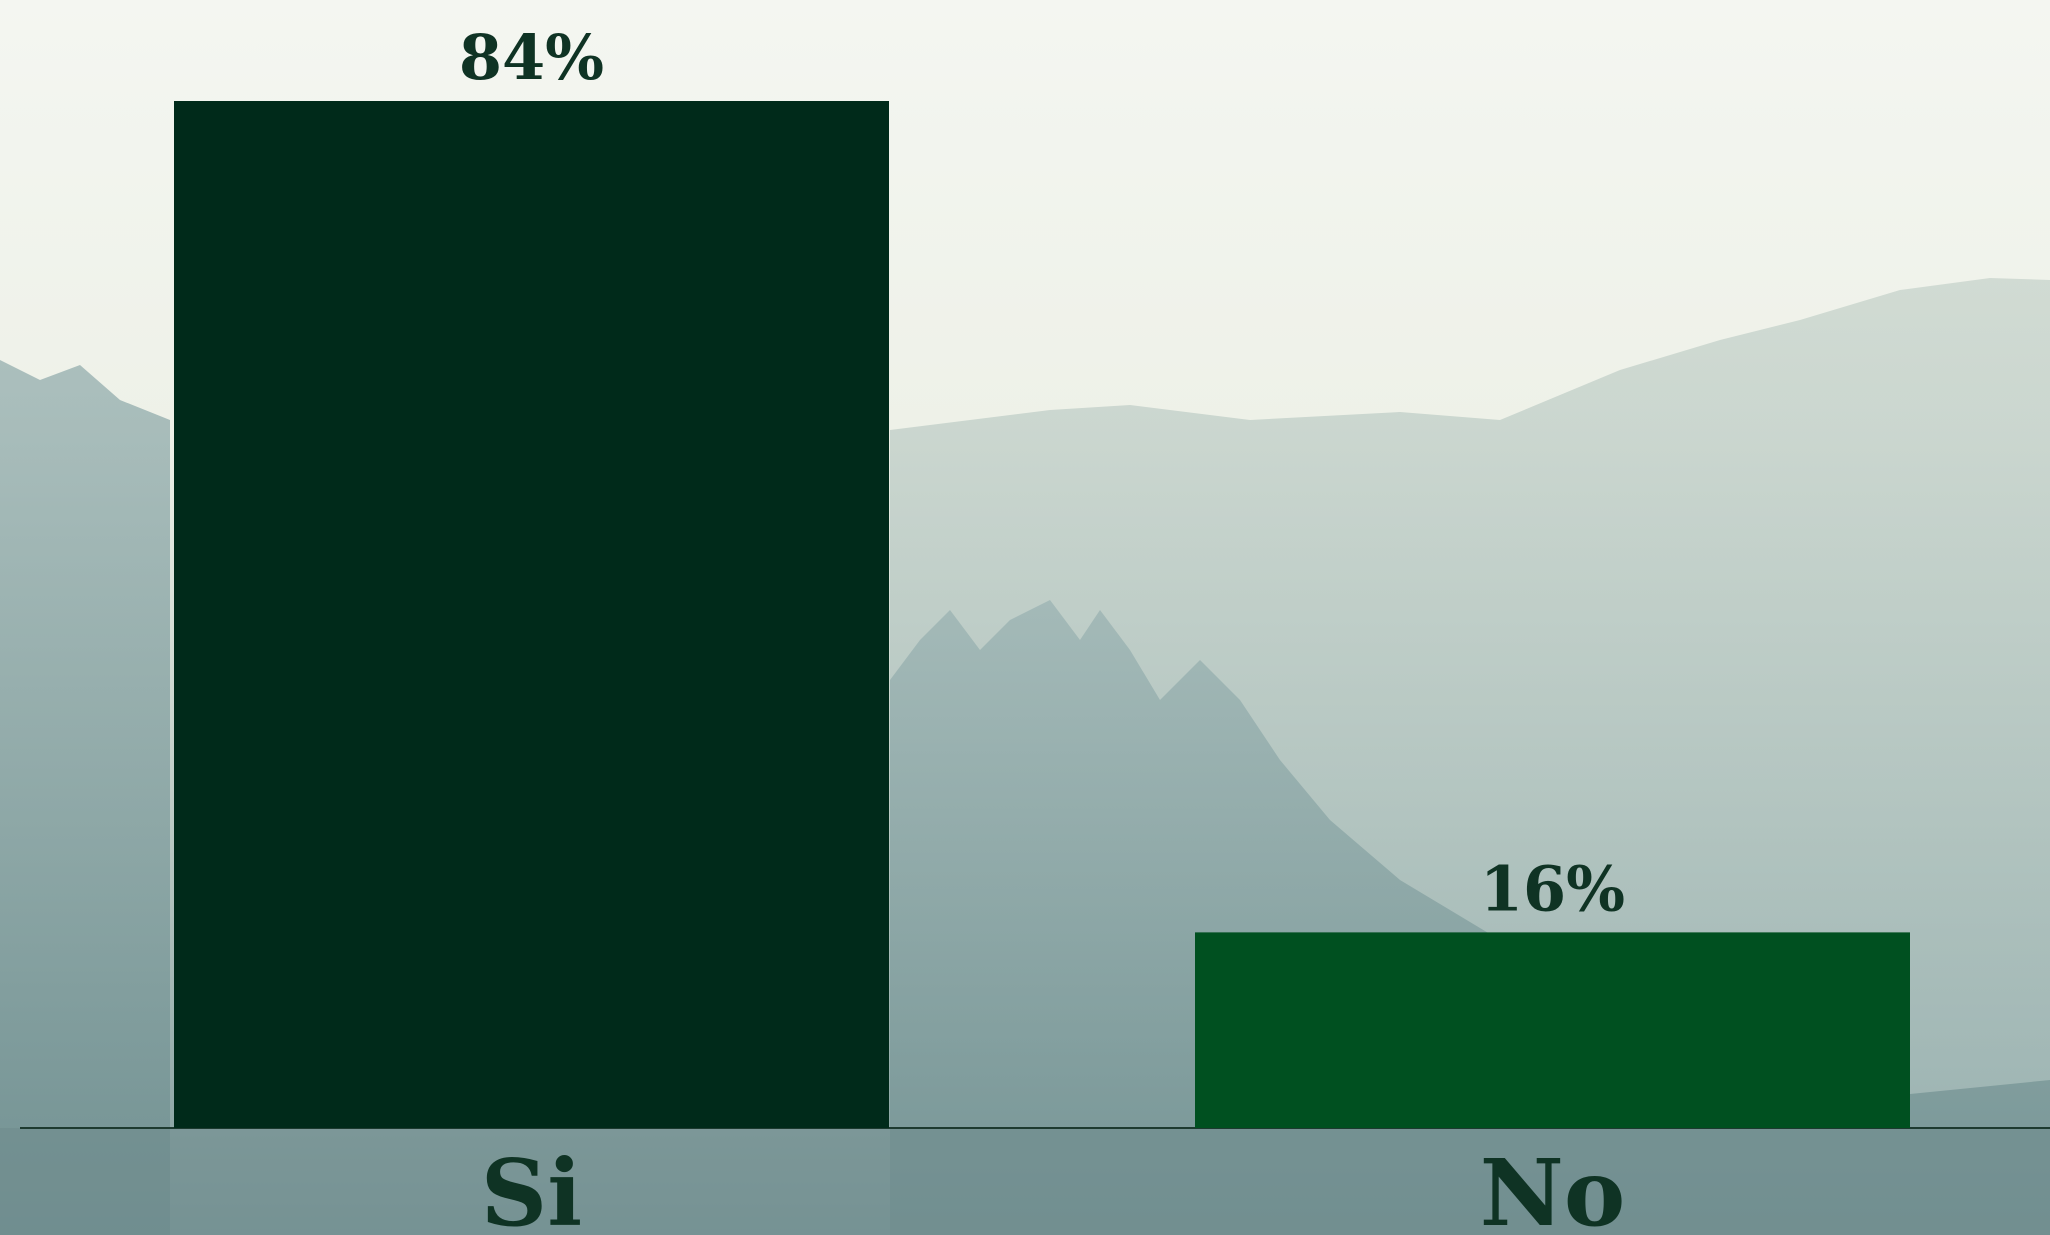  Describe the element at coordinates (531, 1187) in the screenshot. I see `category-label: Si` at that location.